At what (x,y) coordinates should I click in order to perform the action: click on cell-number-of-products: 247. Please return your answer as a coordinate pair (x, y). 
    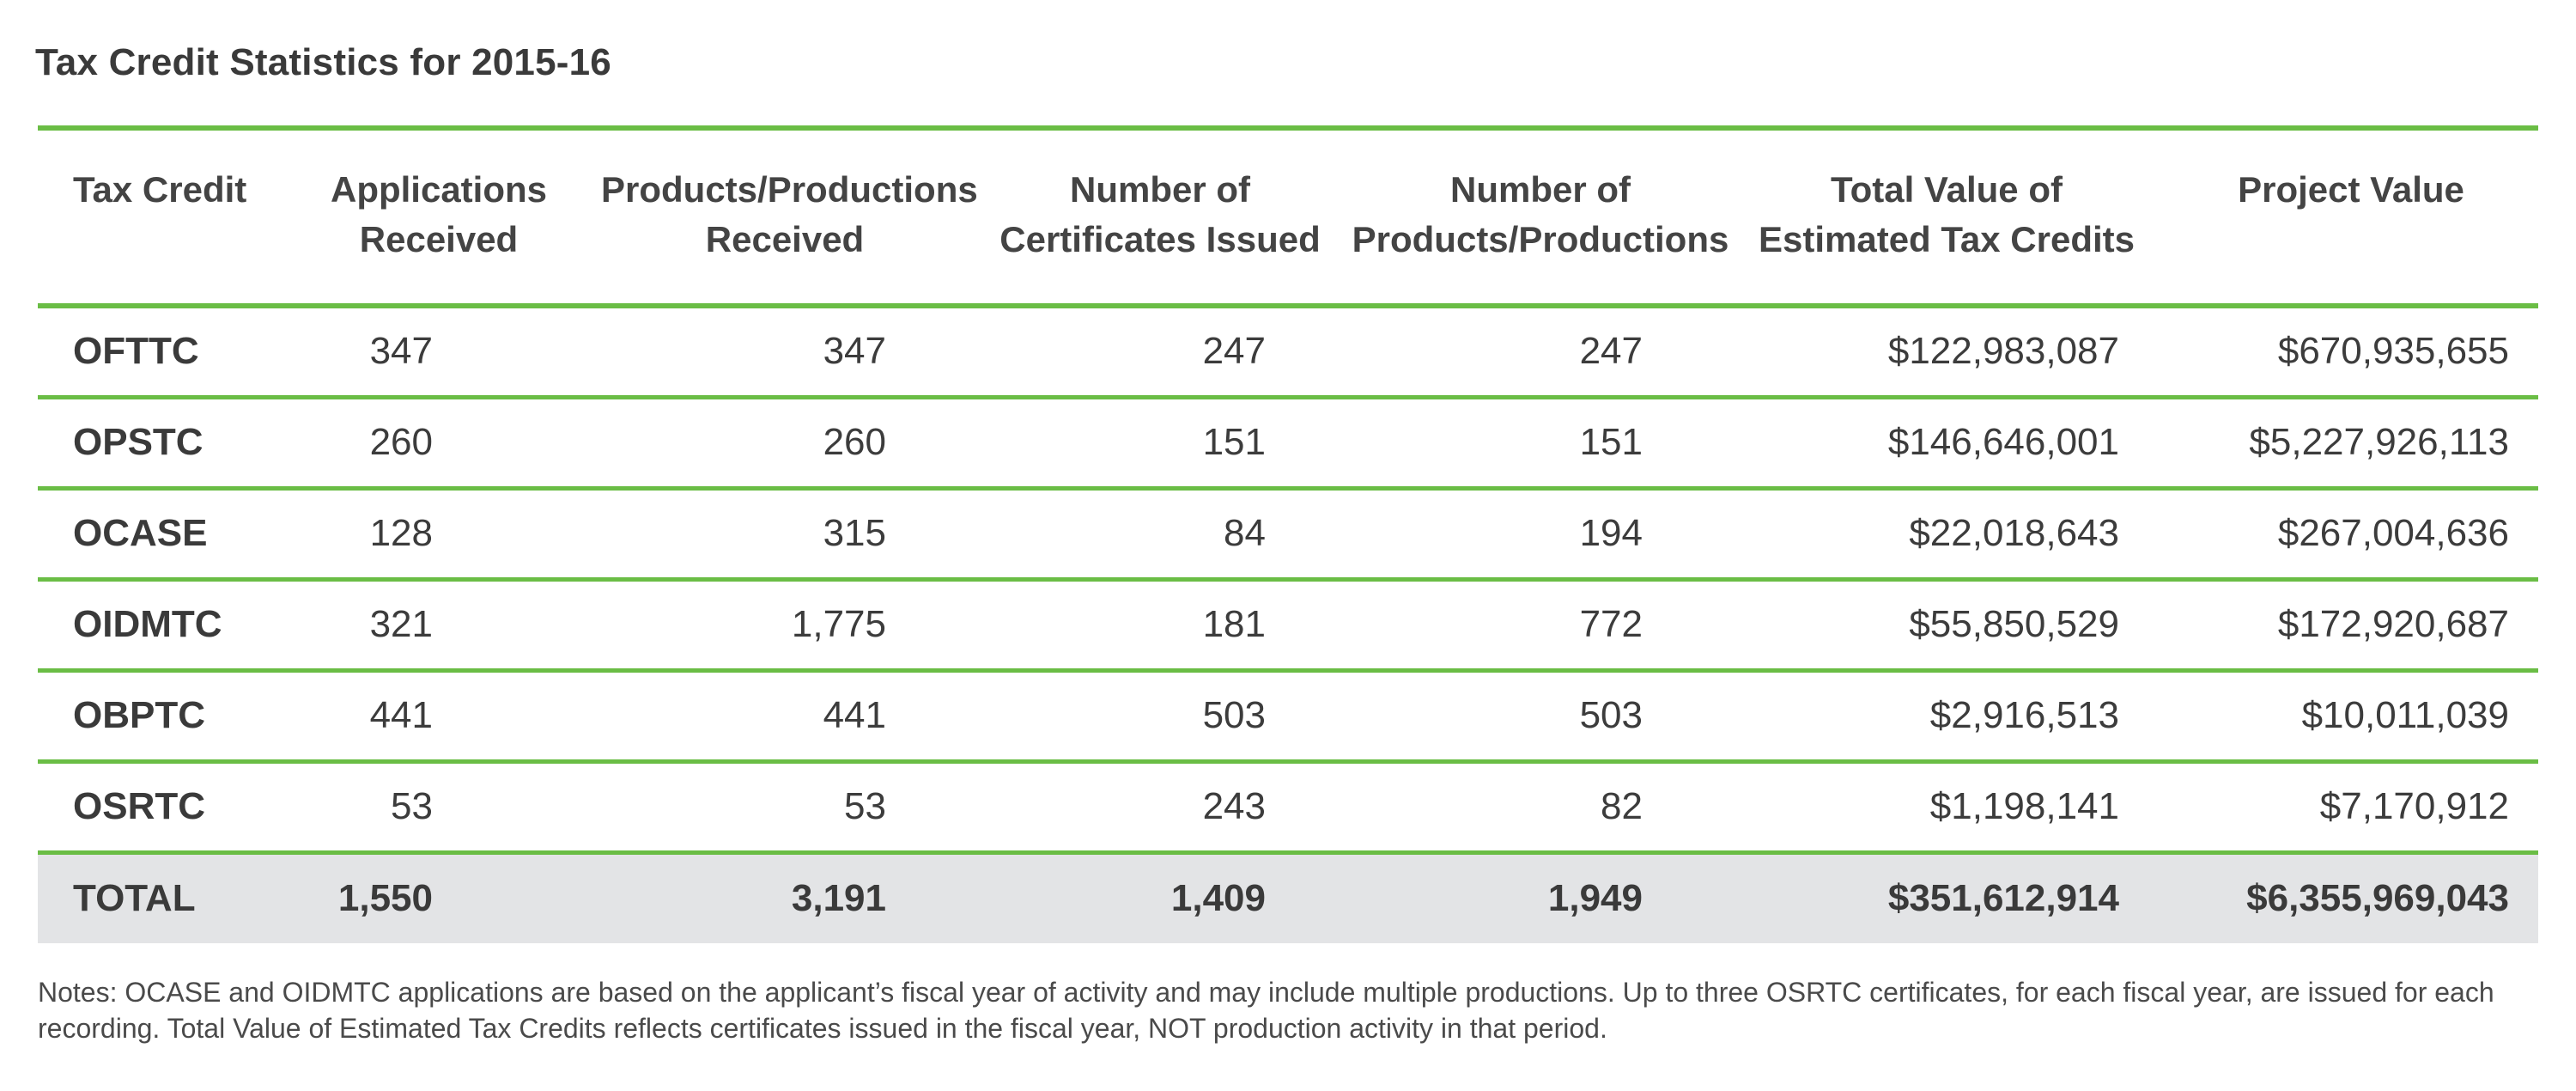
    Looking at the image, I should click on (1540, 352).